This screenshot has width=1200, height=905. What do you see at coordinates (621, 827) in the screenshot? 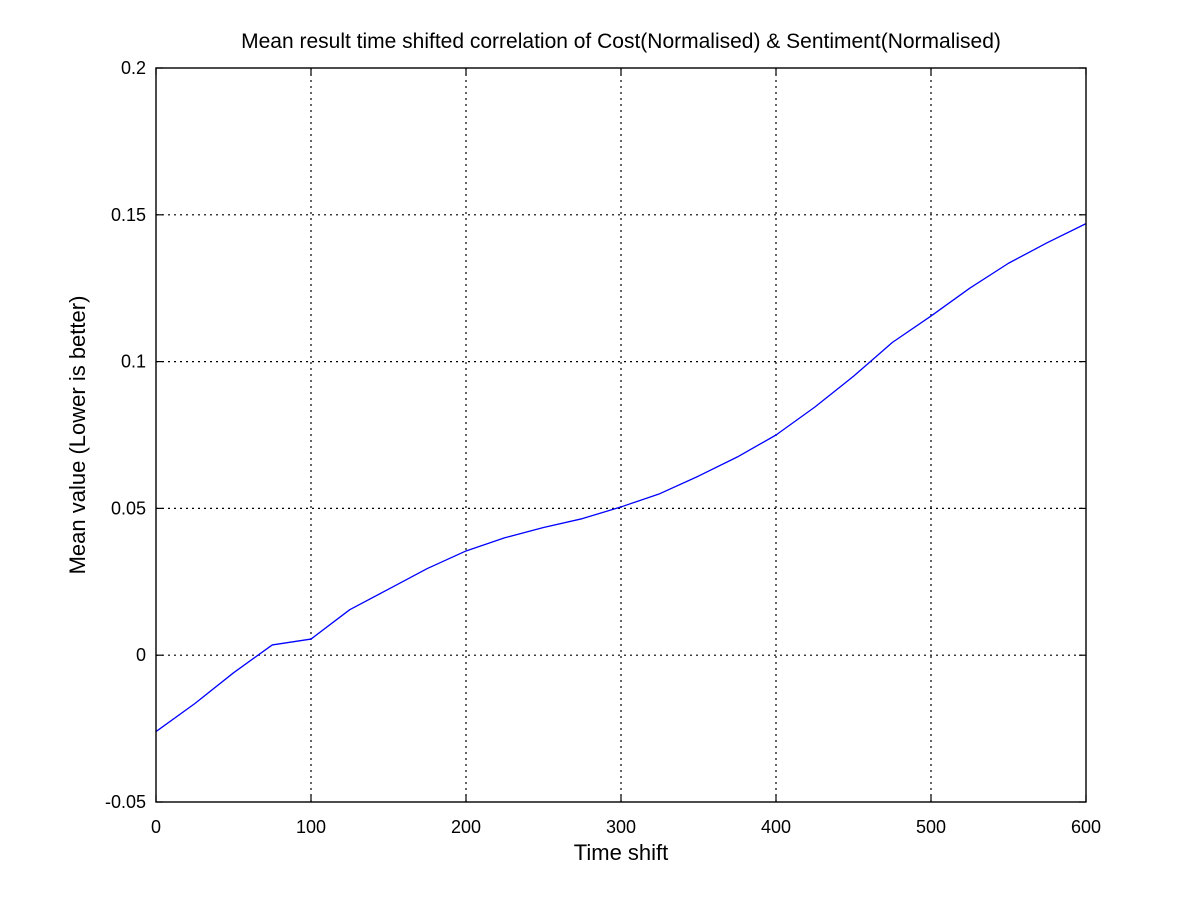
I see `x-tick-label: 300` at bounding box center [621, 827].